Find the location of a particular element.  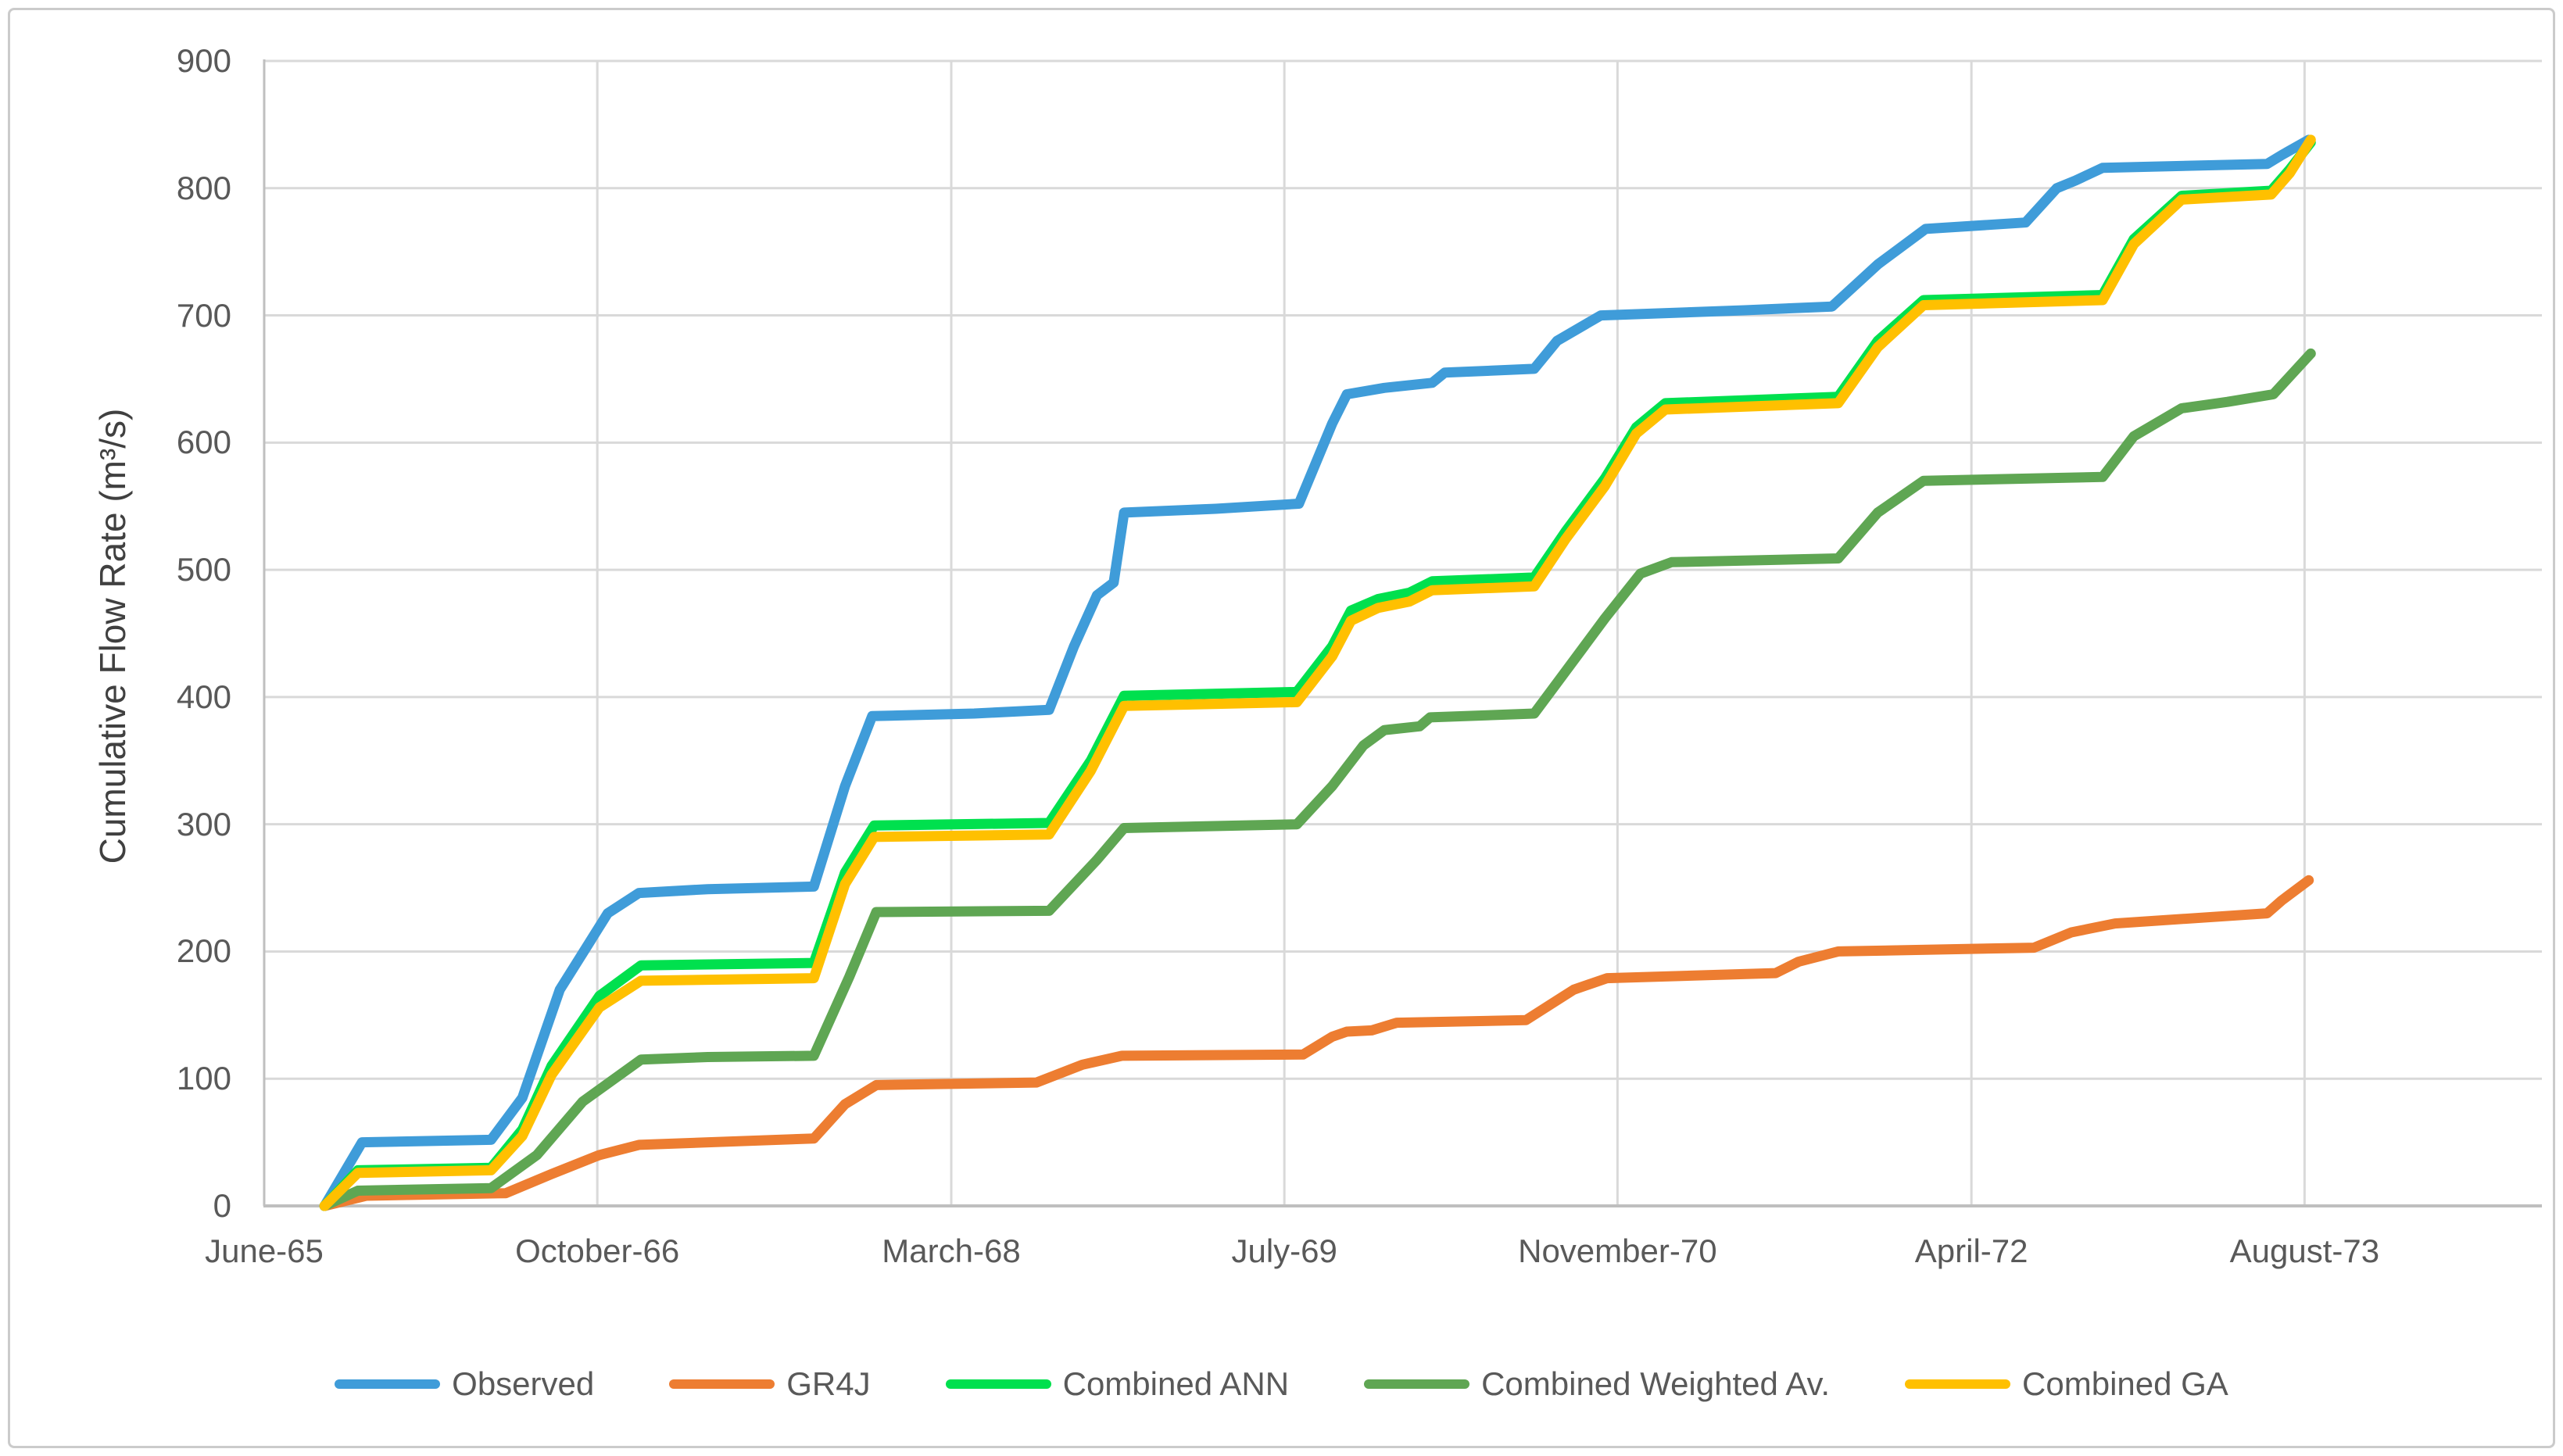

y-tick-label: 700 is located at coordinates (203, 315).